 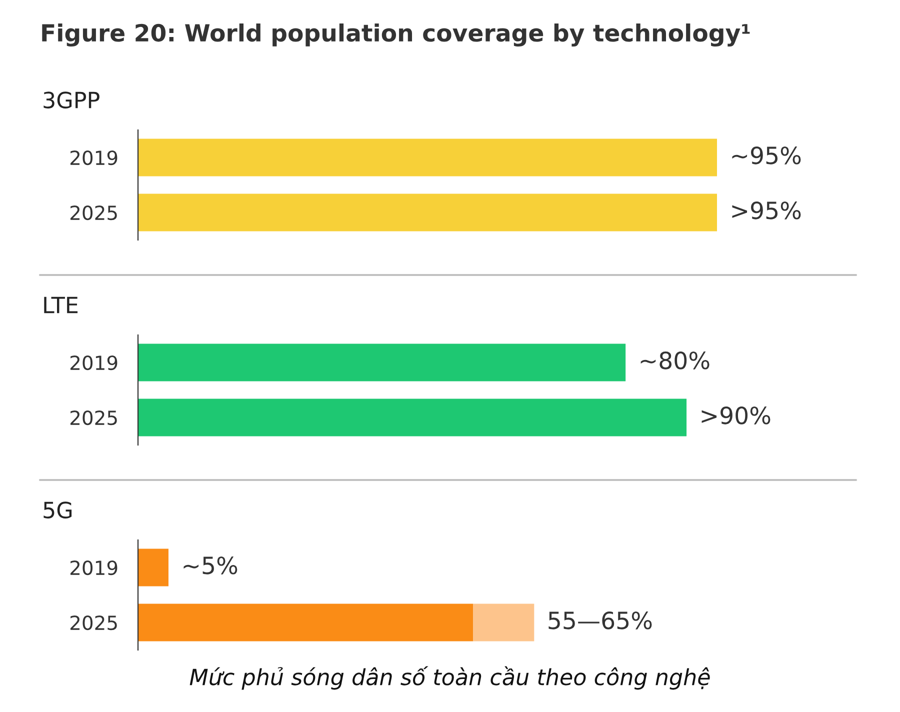 What do you see at coordinates (675, 360) in the screenshot?
I see `data-label: ~80%` at bounding box center [675, 360].